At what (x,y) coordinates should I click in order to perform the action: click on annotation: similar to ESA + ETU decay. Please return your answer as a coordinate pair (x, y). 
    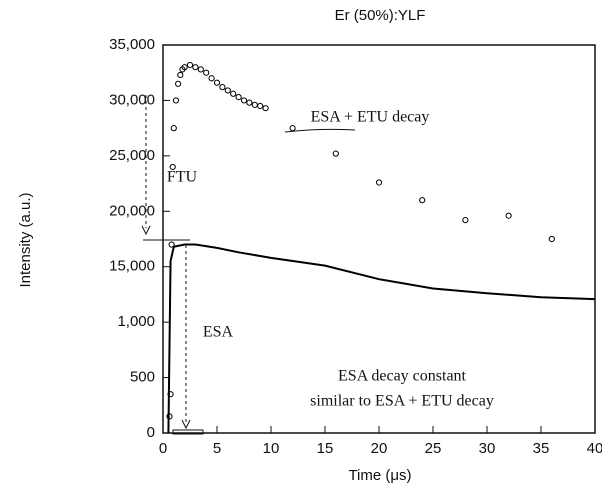
    Looking at the image, I should click on (402, 401).